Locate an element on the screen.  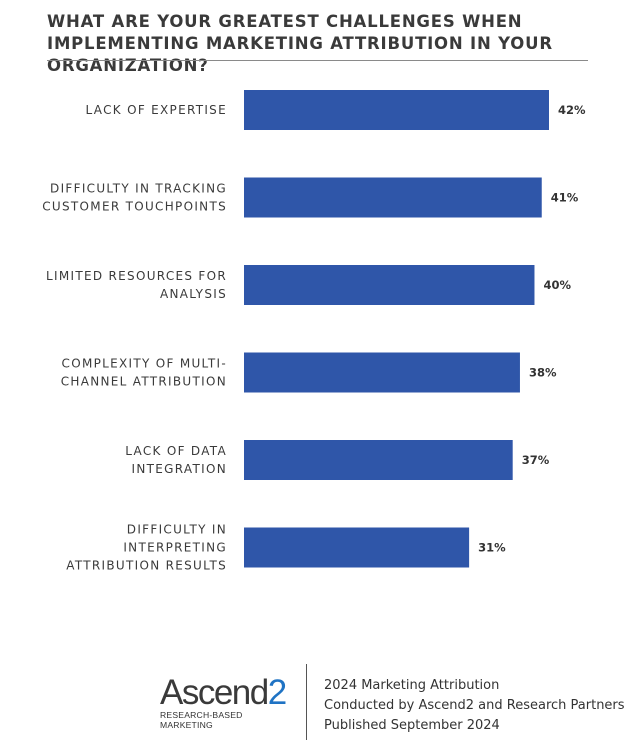
ascend2-logo: Ascend2 RESEARCH-BASED MARKETING is located at coordinates (225, 701).